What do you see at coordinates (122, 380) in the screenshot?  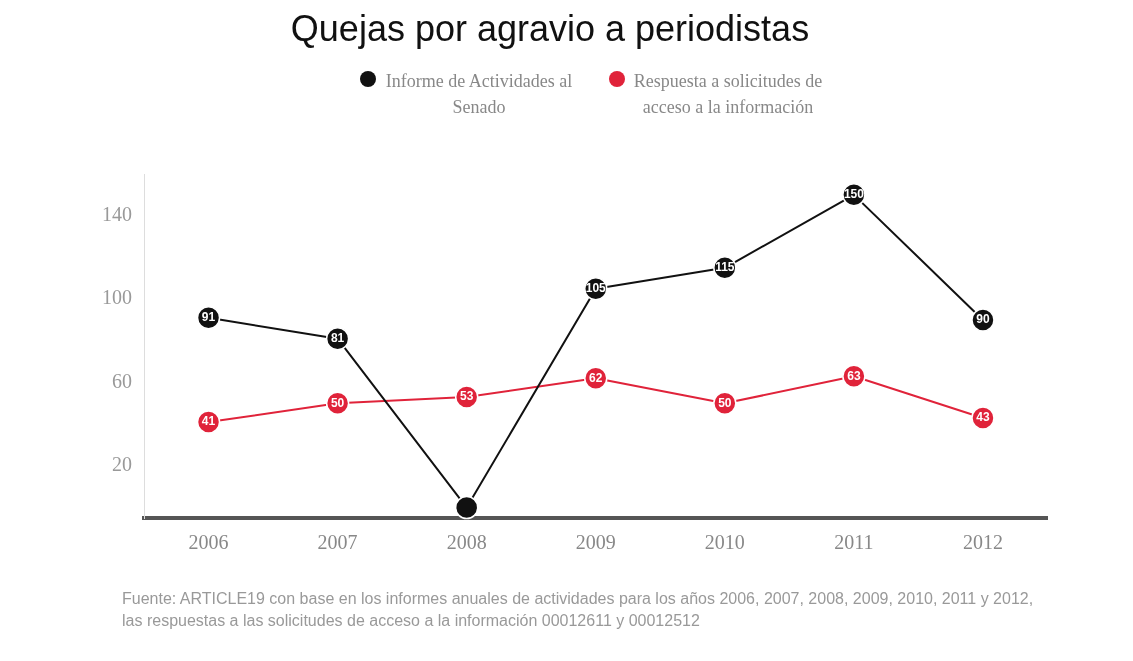 I see `y-tick-label: 60` at bounding box center [122, 380].